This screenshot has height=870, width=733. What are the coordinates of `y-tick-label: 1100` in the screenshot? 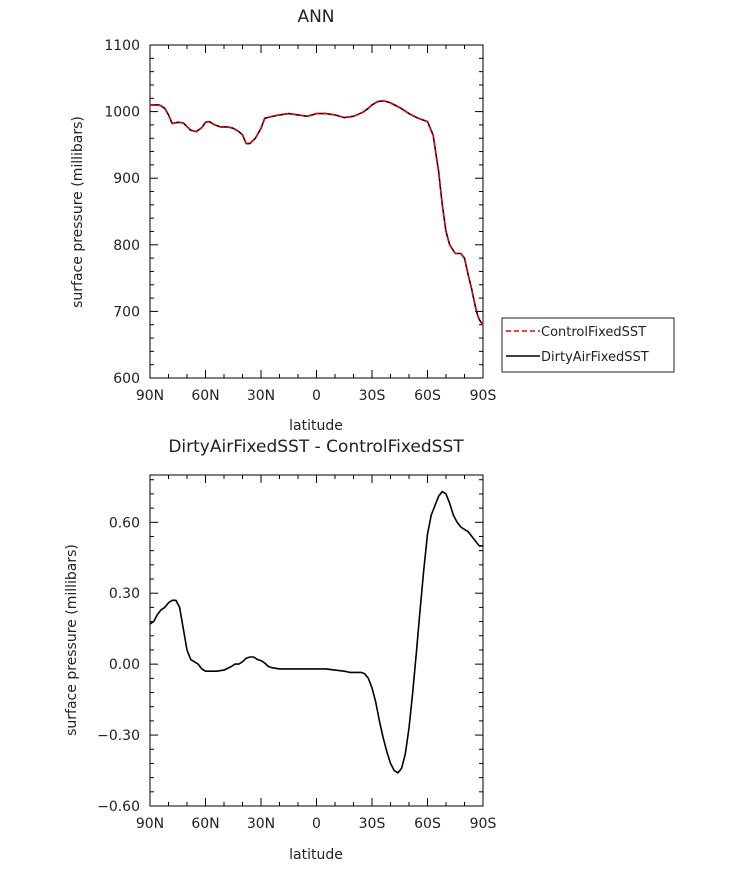 It's located at (122, 46).